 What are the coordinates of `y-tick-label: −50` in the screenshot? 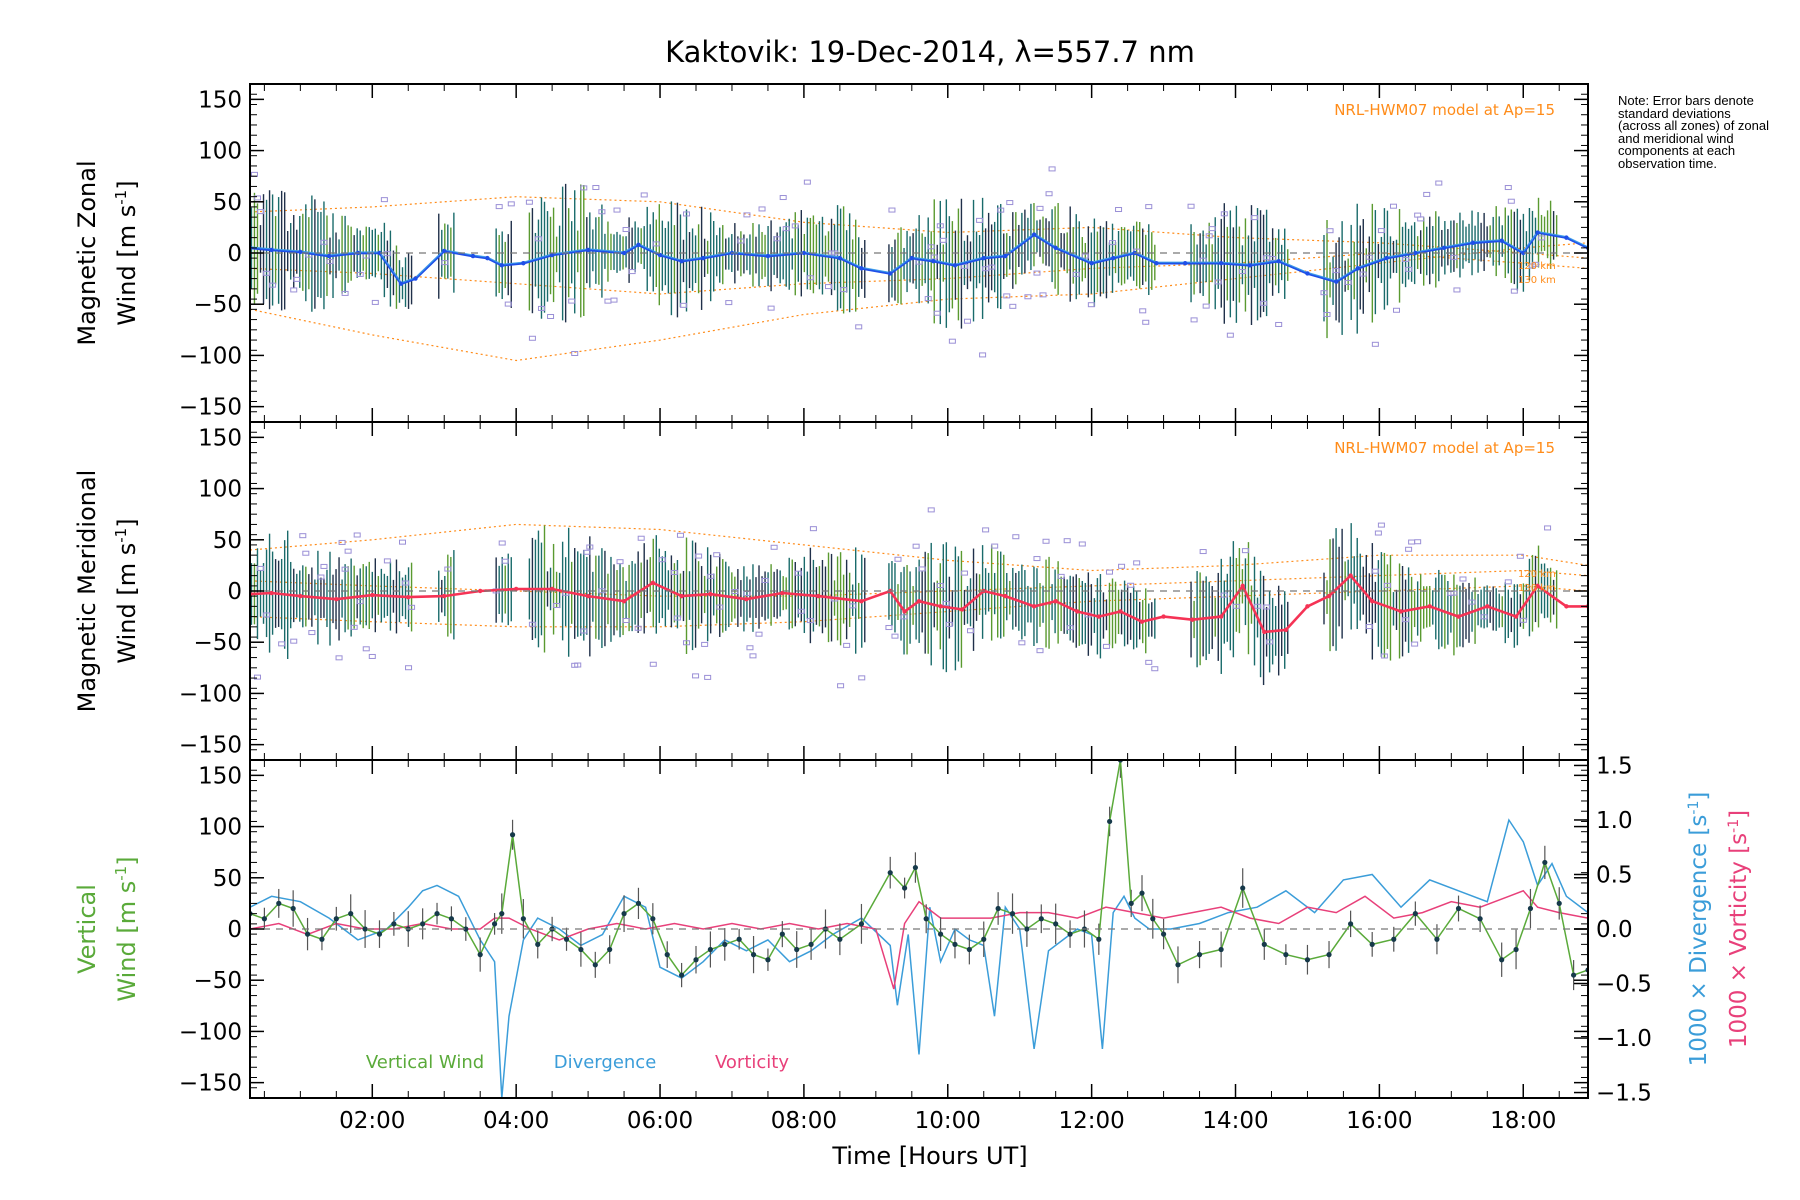 It's located at (217, 981).